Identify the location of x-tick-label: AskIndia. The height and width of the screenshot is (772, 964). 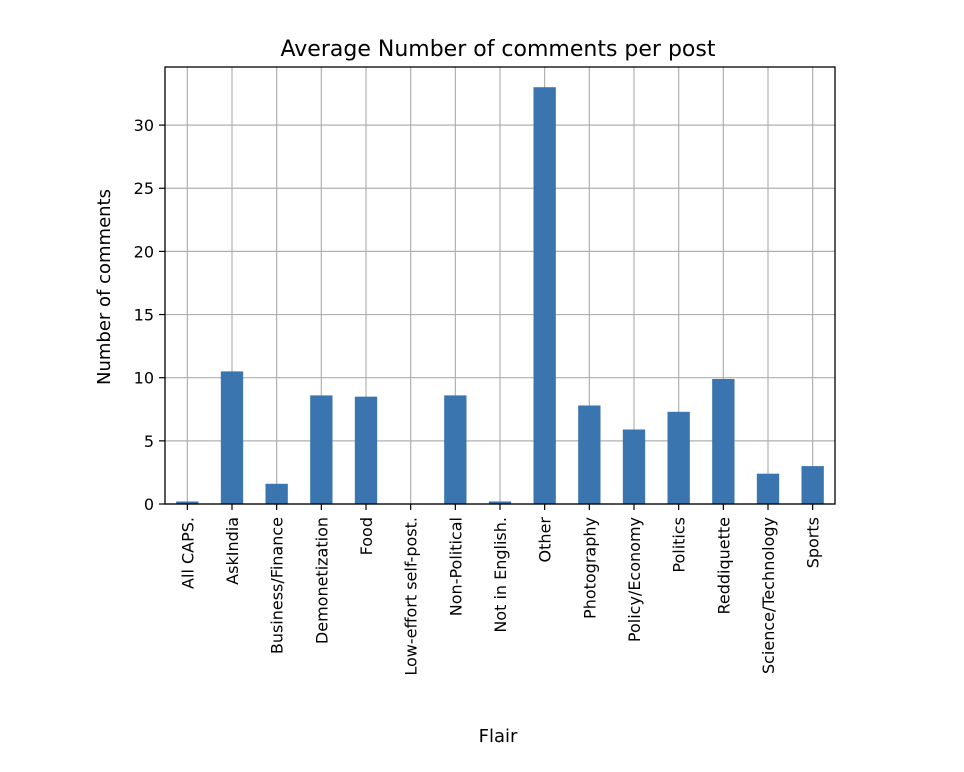
(232, 551).